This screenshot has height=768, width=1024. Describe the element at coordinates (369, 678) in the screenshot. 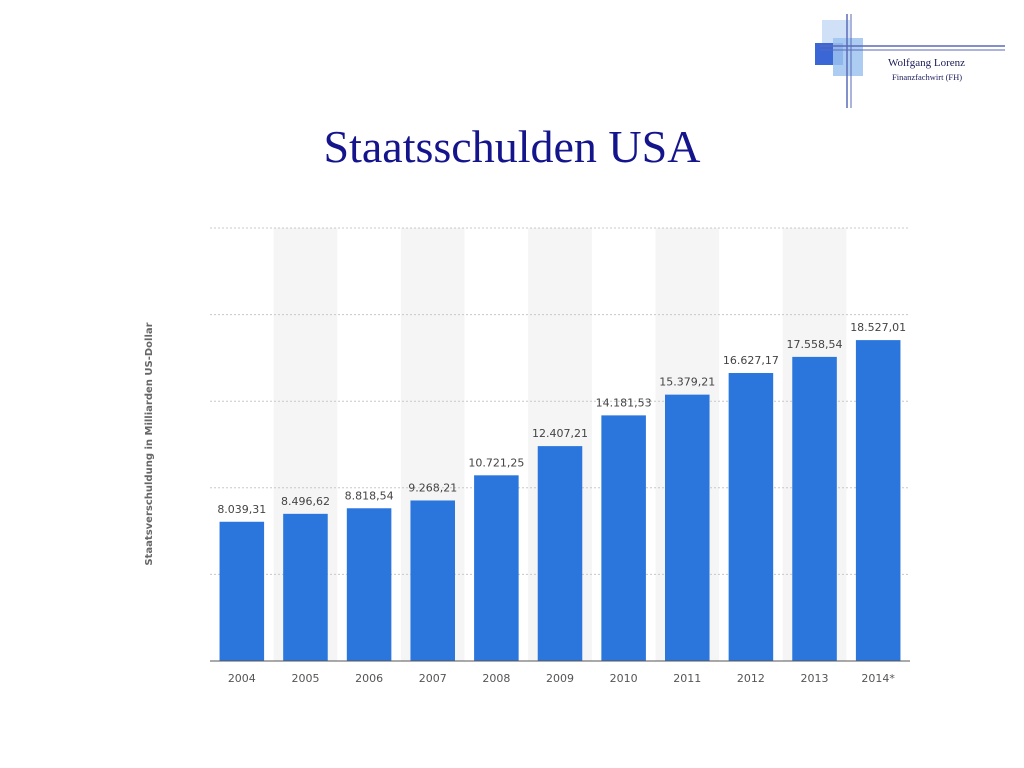

I see `x-tick-2006: 2006` at that location.